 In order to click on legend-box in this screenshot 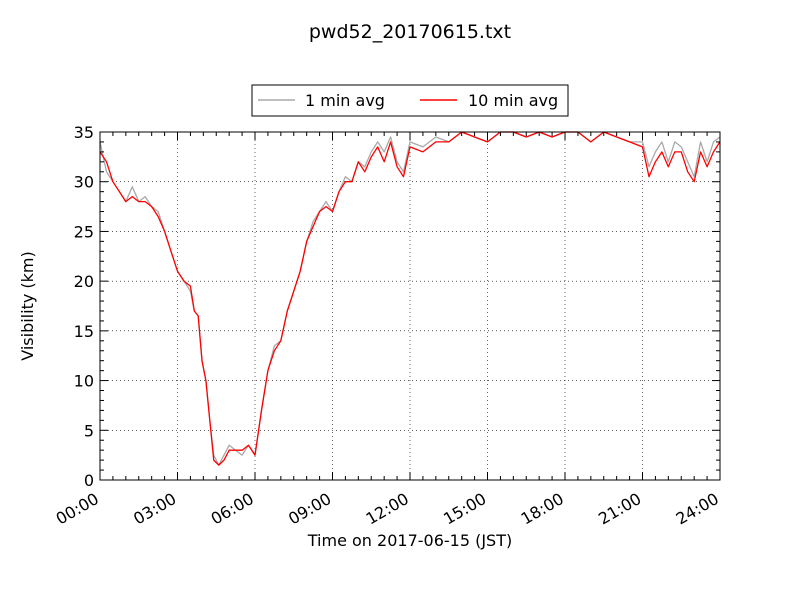, I will do `click(410, 100)`.